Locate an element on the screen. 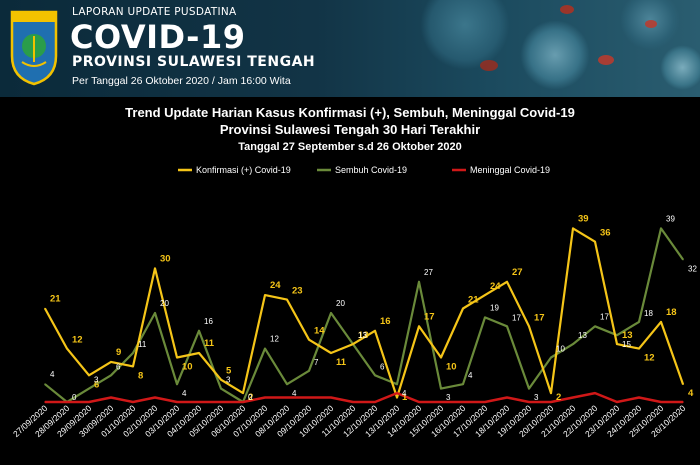  data-label: 13 is located at coordinates (362, 335).